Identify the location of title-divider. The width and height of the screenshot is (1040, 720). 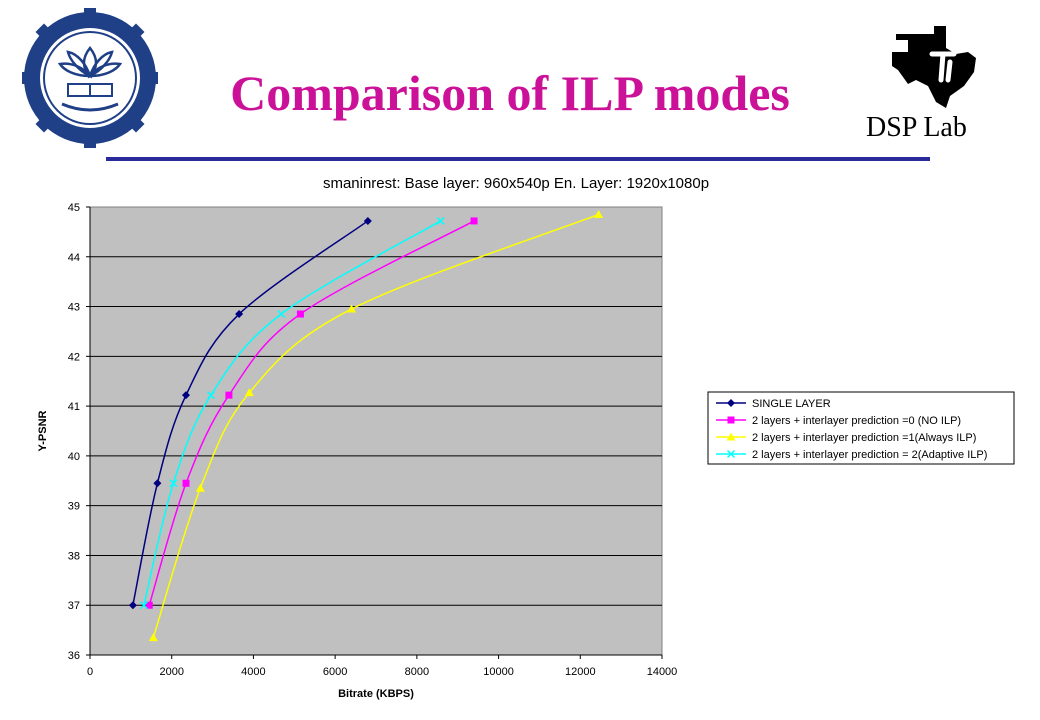
(518, 159).